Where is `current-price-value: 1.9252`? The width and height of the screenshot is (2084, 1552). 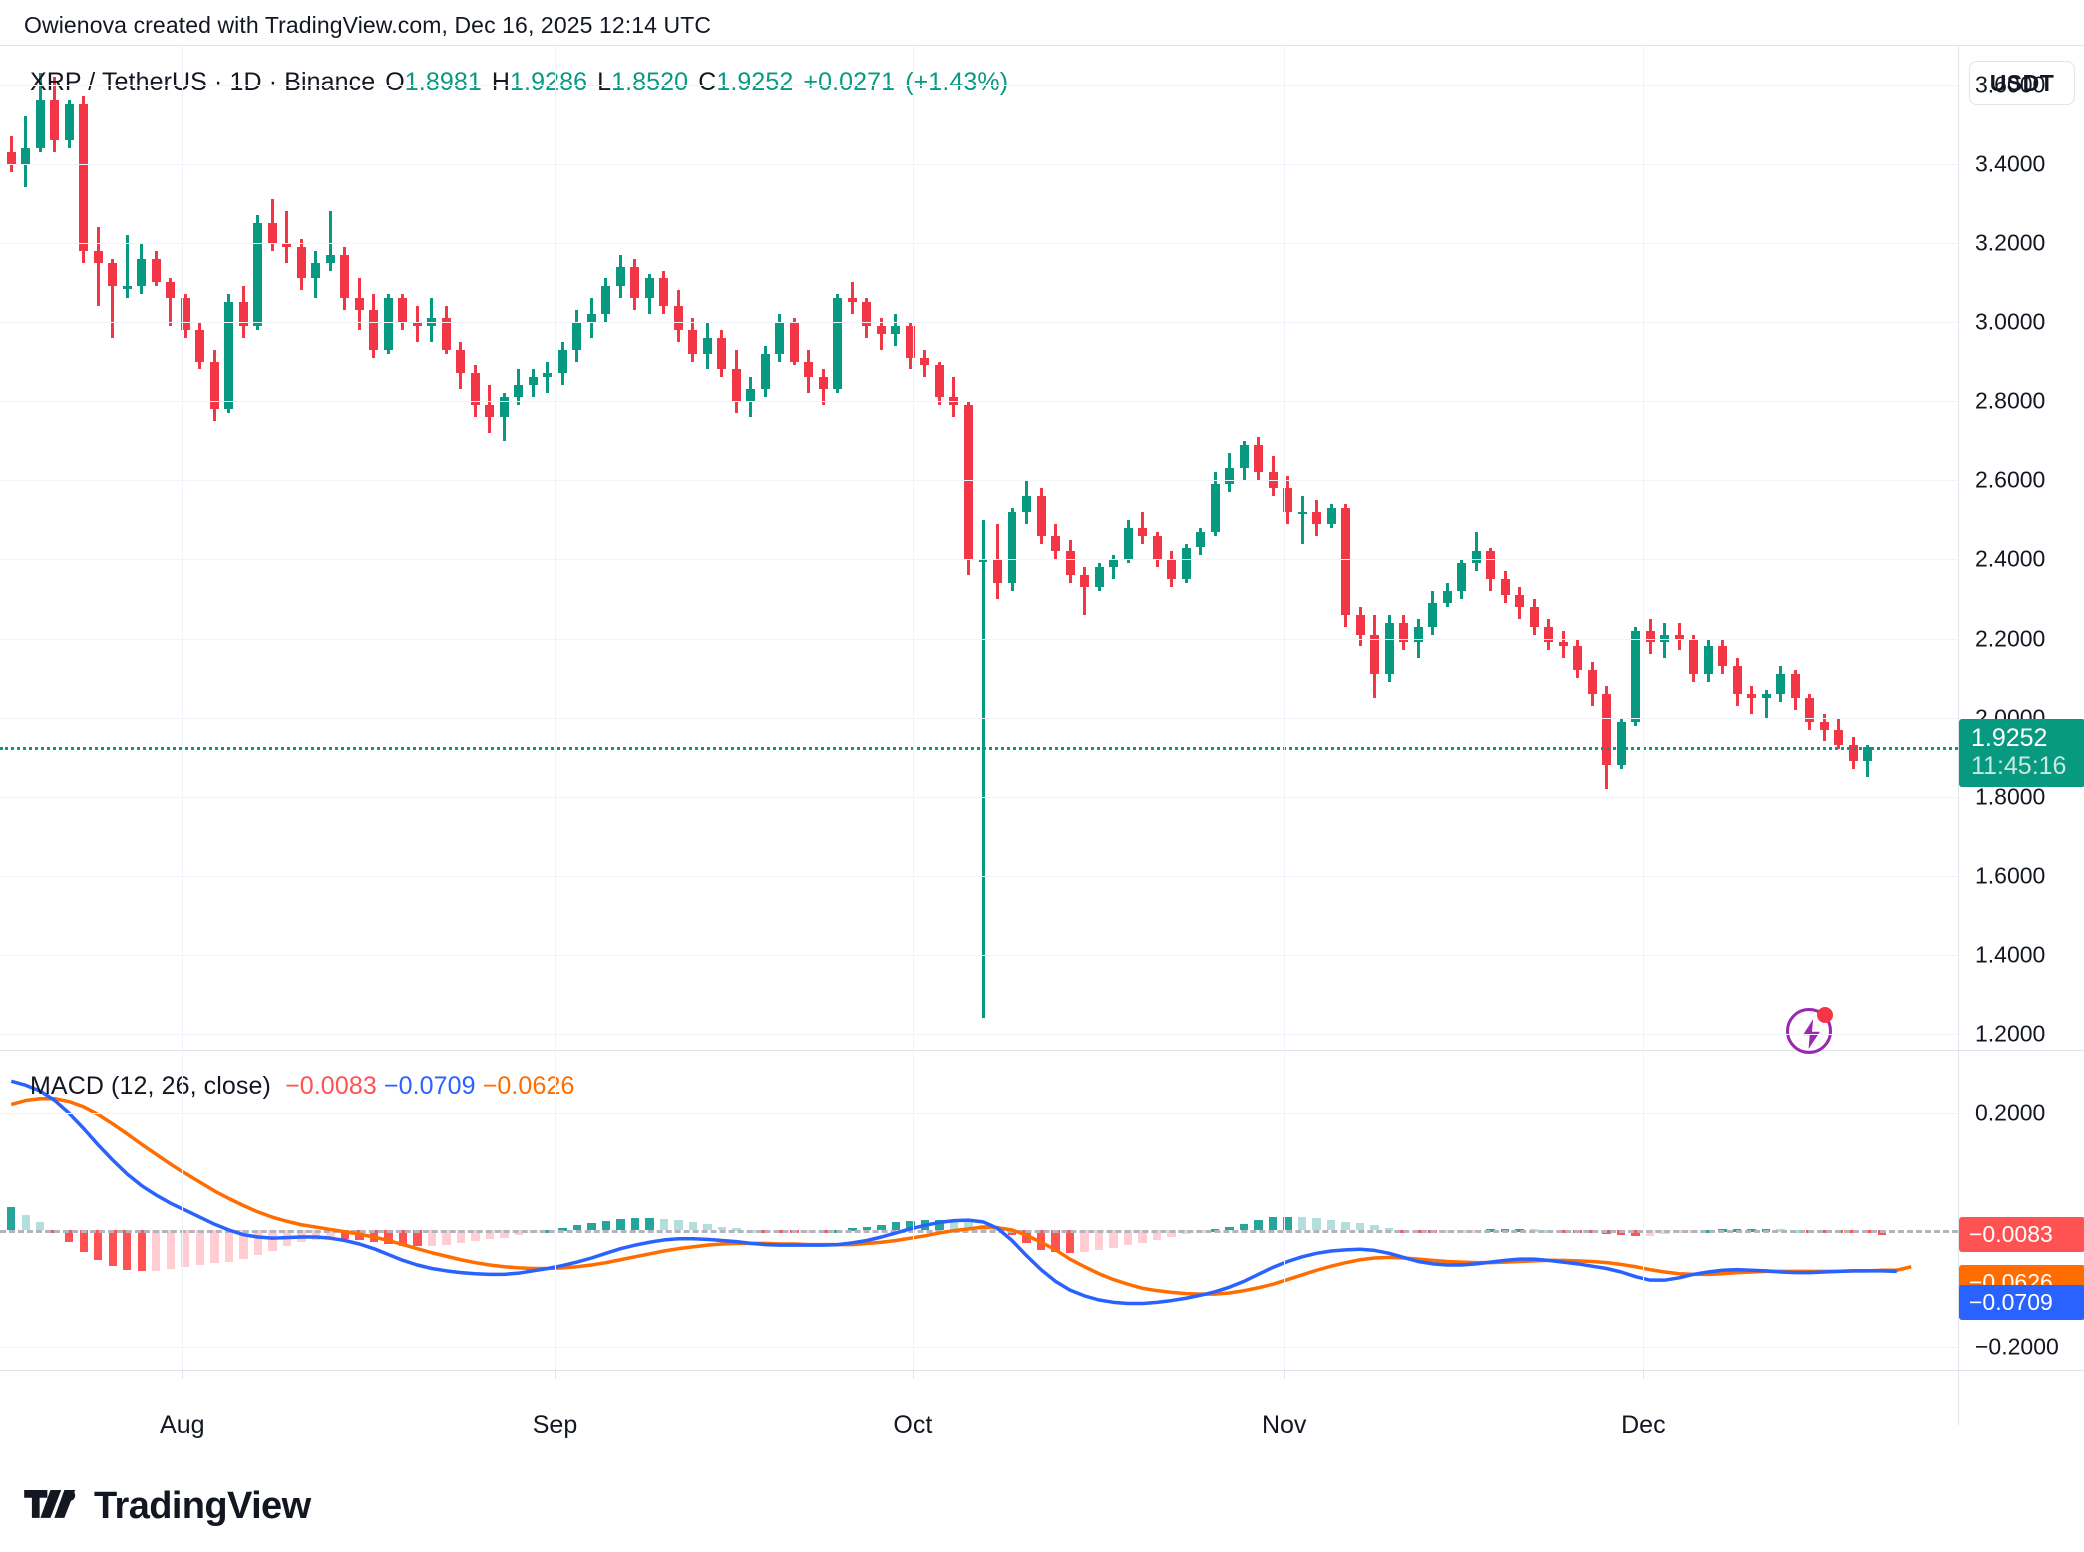
current-price-value: 1.9252 is located at coordinates (2009, 738).